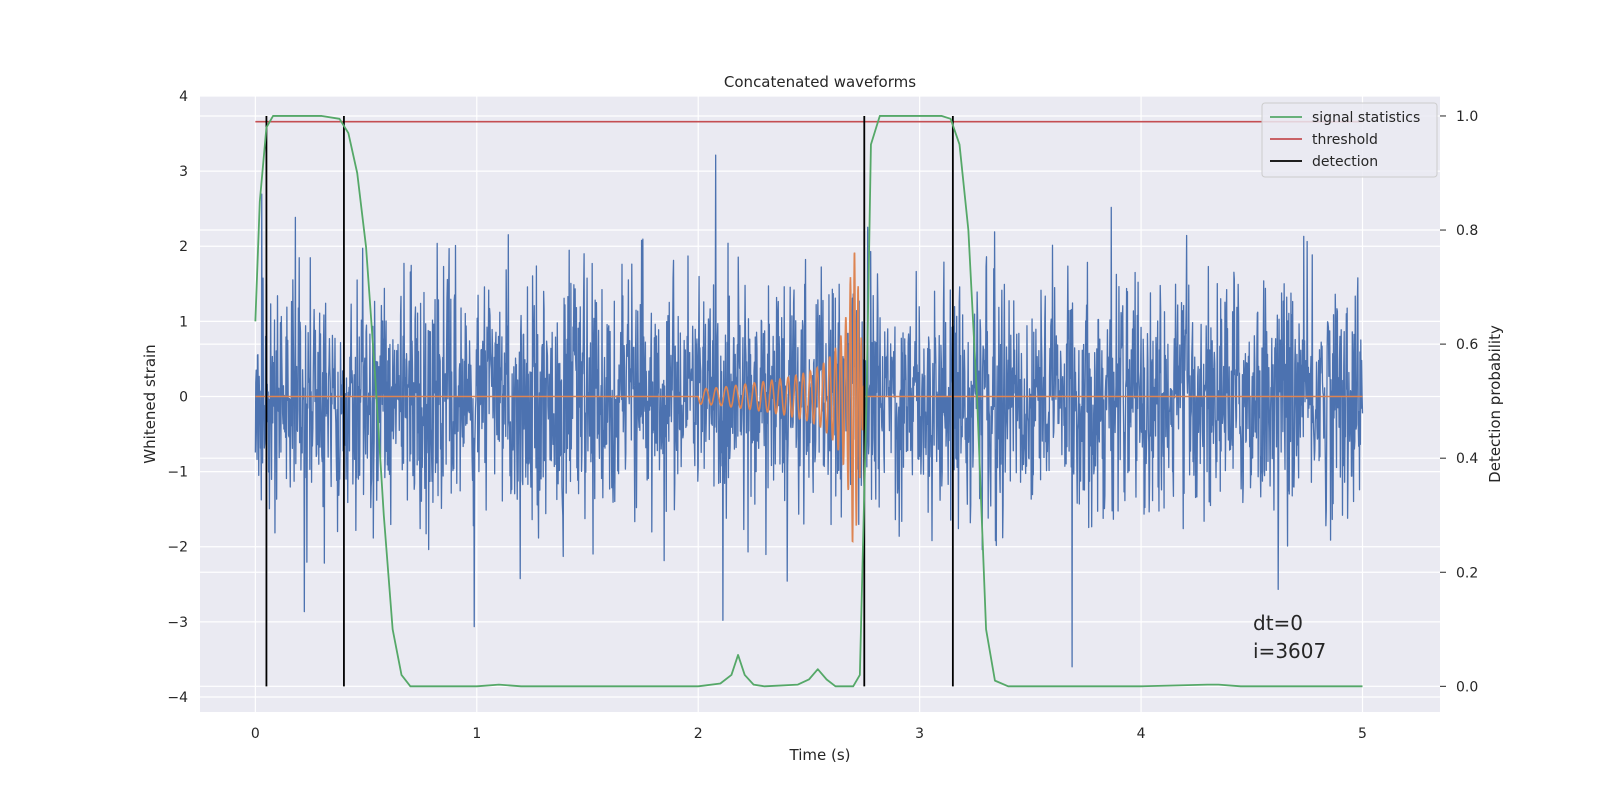 Image resolution: width=1600 pixels, height=800 pixels. I want to click on y2-tick-label: 1.0, so click(1467, 117).